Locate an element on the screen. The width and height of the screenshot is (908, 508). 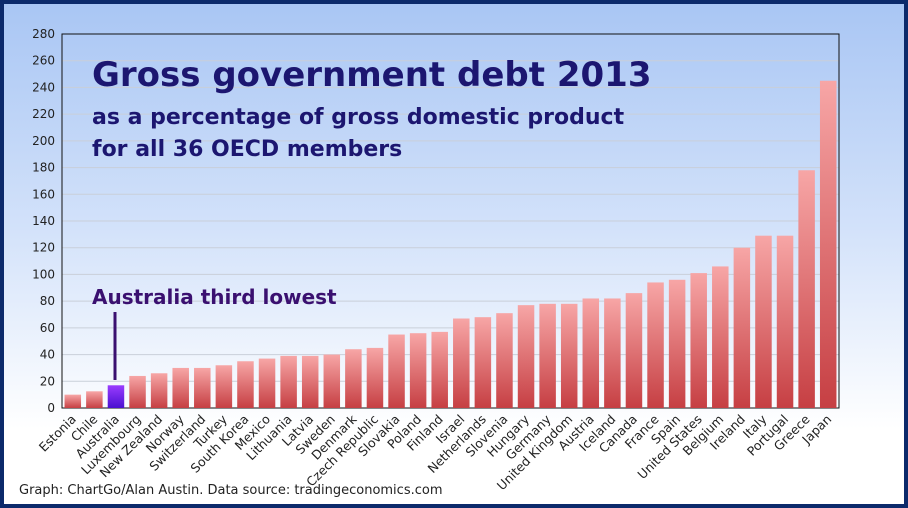
y-tick-label: 80 is located at coordinates (47, 301).